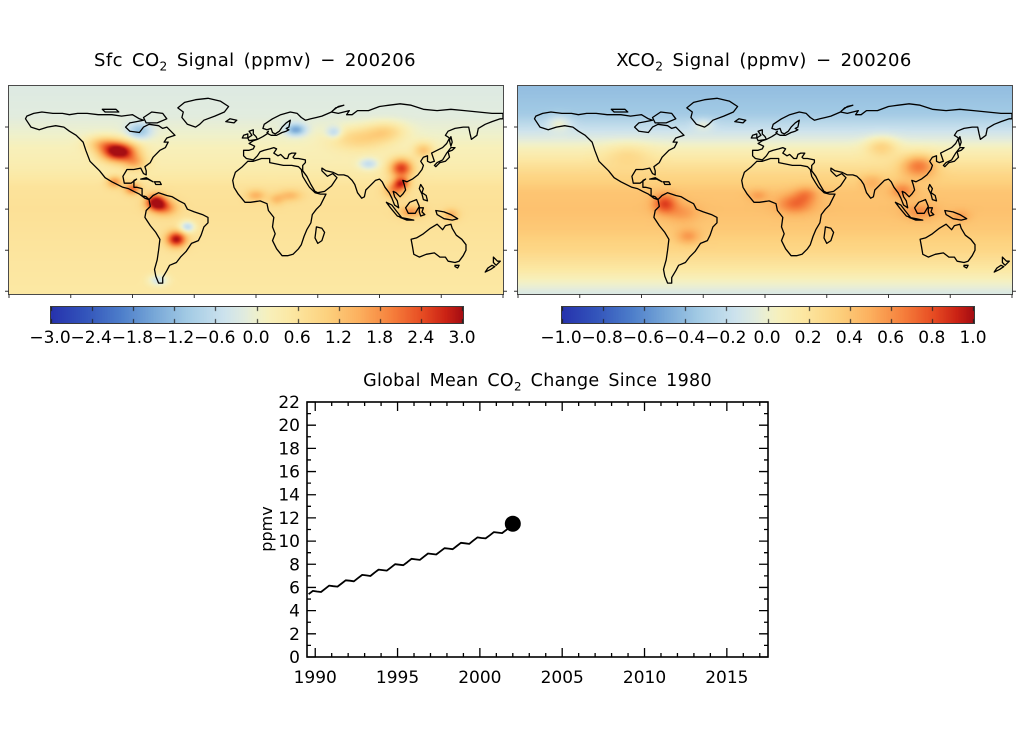  I want to click on sfc-co2-map, so click(256, 191).